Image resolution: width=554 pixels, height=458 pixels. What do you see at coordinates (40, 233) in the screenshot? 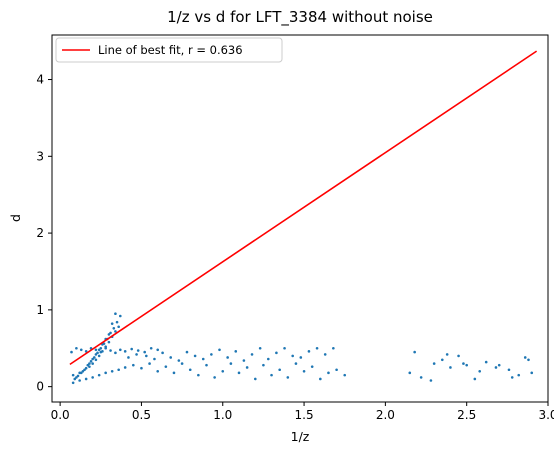
I see `y-tick-label: 2` at bounding box center [40, 233].